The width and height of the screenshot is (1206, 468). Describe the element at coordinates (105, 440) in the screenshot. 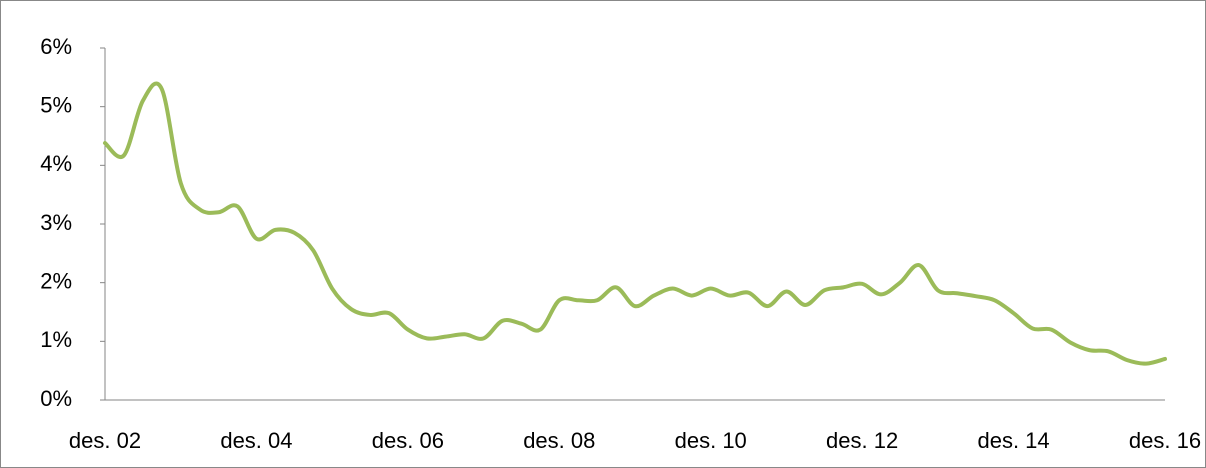

I see `x-tick-label: des. 02` at that location.